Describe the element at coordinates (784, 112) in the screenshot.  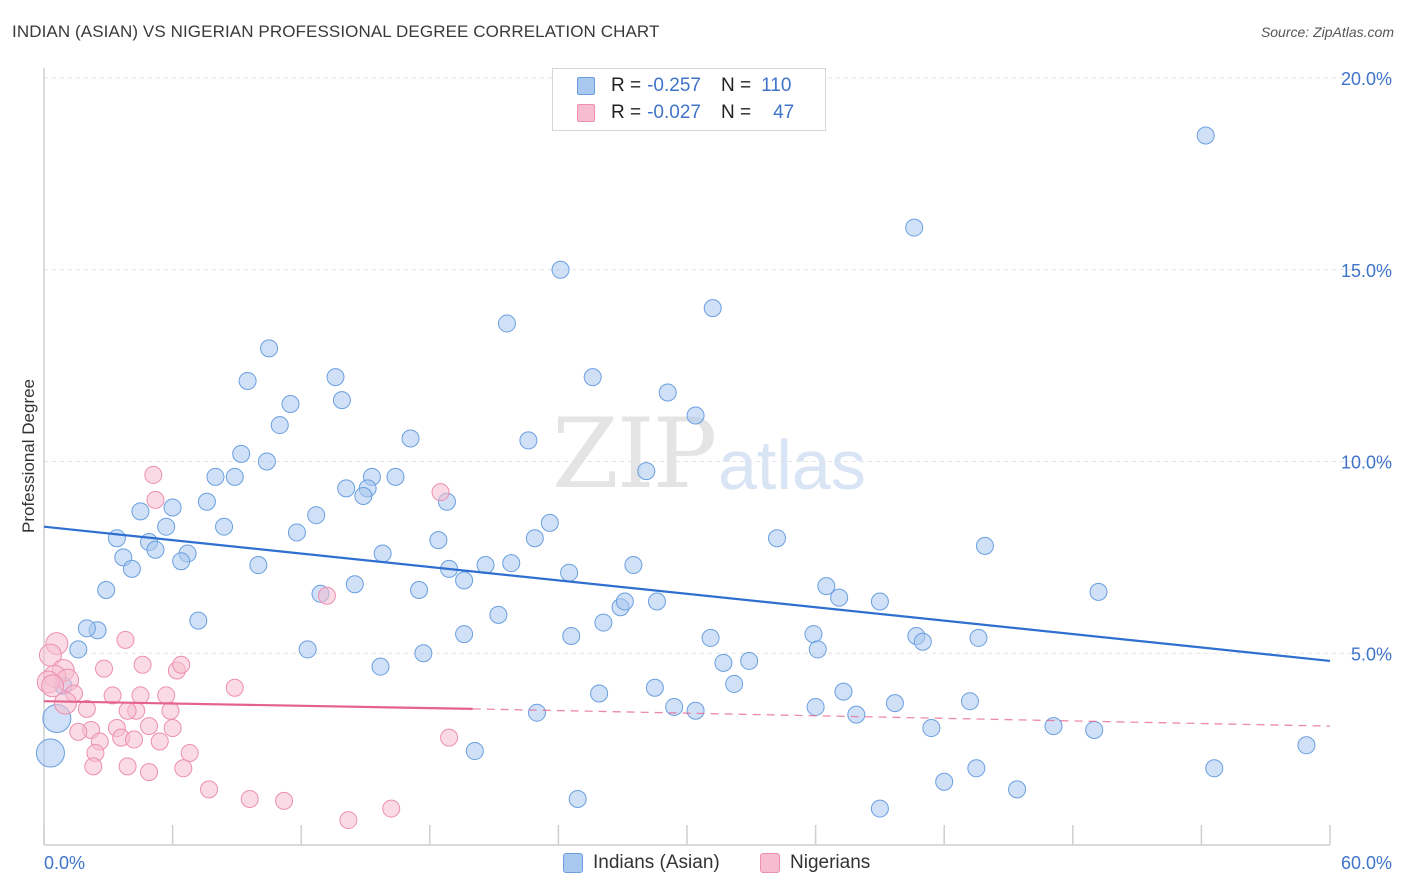
I see `legend-n-value: 47` at that location.